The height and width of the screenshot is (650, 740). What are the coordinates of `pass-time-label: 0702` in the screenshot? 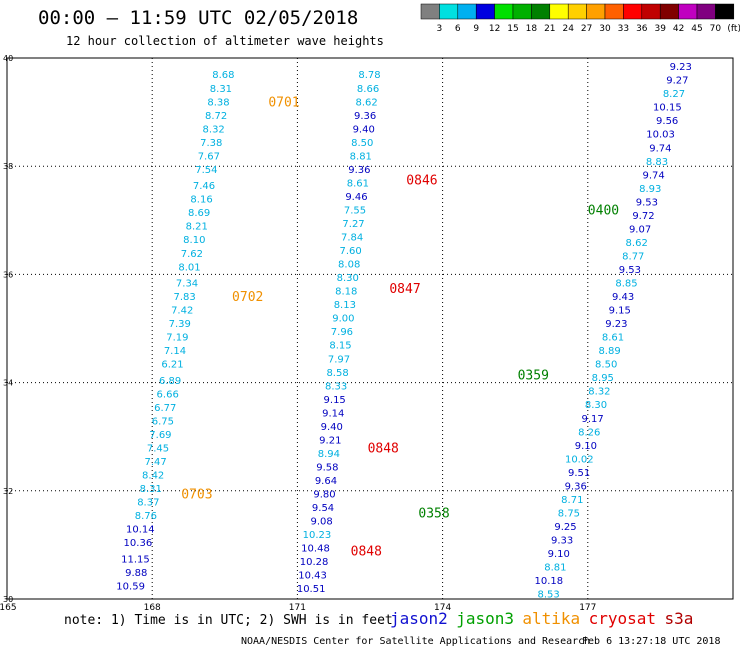 It's located at (247, 297).